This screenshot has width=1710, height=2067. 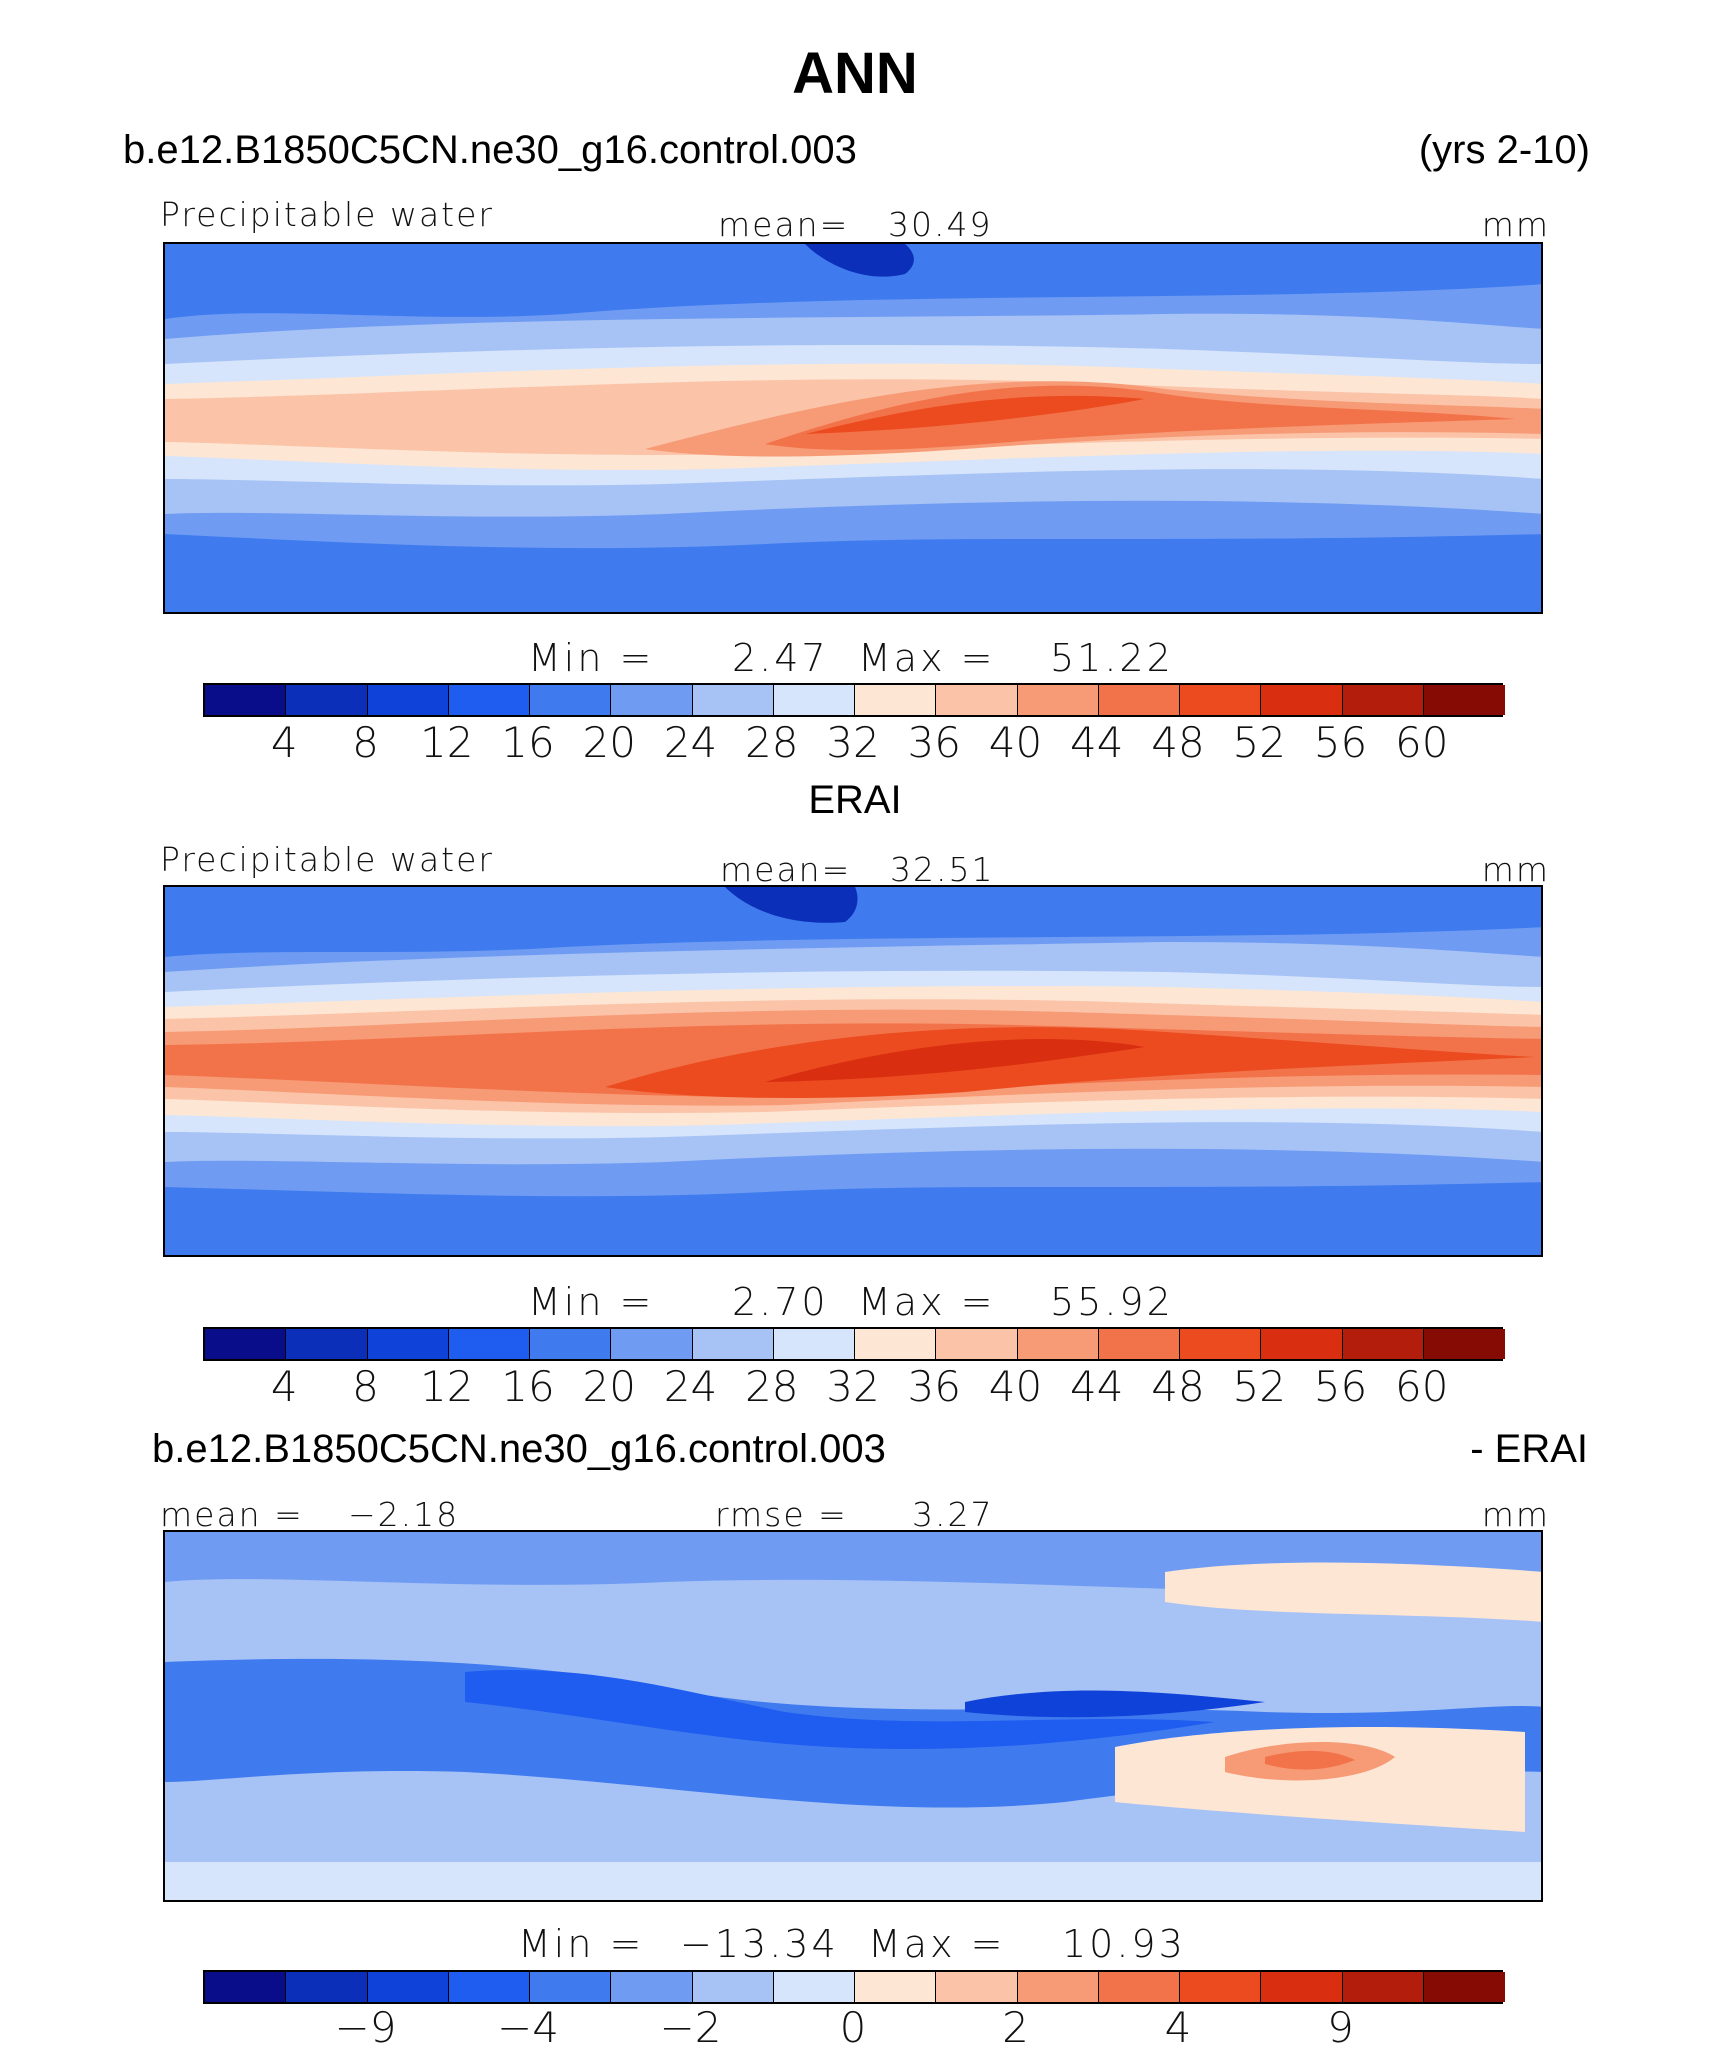 What do you see at coordinates (784, 224) in the screenshot?
I see `panel1-mean-label: mean=` at bounding box center [784, 224].